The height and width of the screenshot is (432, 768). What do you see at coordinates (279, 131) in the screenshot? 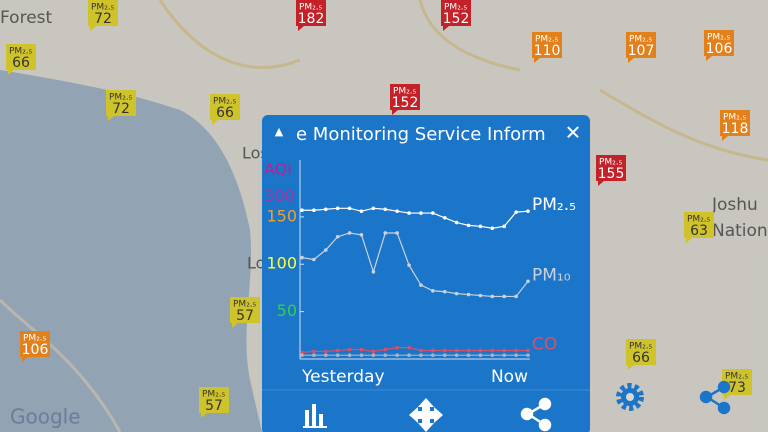
I see `collapse-button: ▲` at bounding box center [279, 131].